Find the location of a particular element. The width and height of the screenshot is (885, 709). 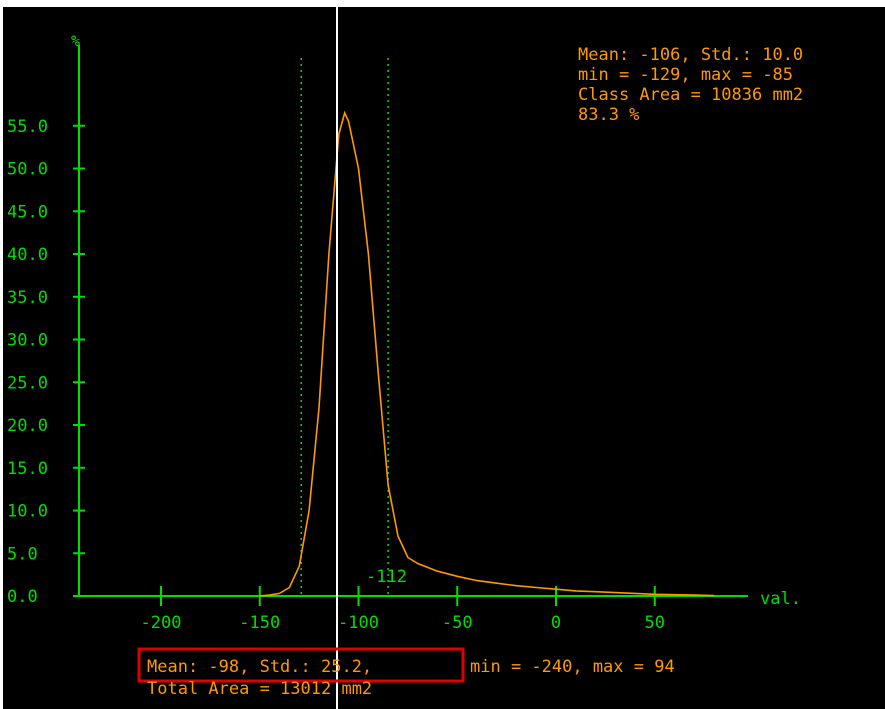

y-tick-label: 20.0 is located at coordinates (27, 426).